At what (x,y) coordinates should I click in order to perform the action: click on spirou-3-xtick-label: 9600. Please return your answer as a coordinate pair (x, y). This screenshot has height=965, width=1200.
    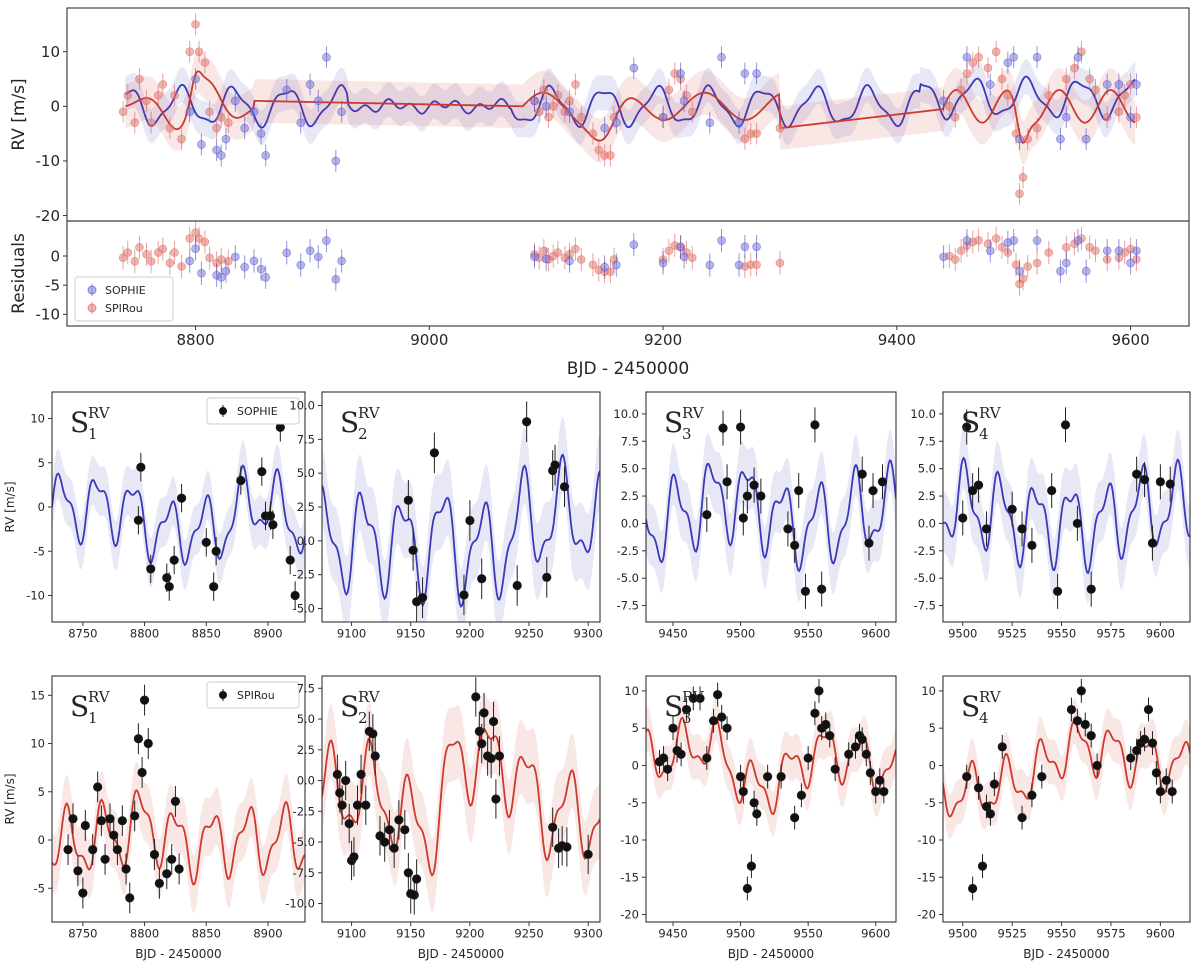
    Looking at the image, I should click on (875, 934).